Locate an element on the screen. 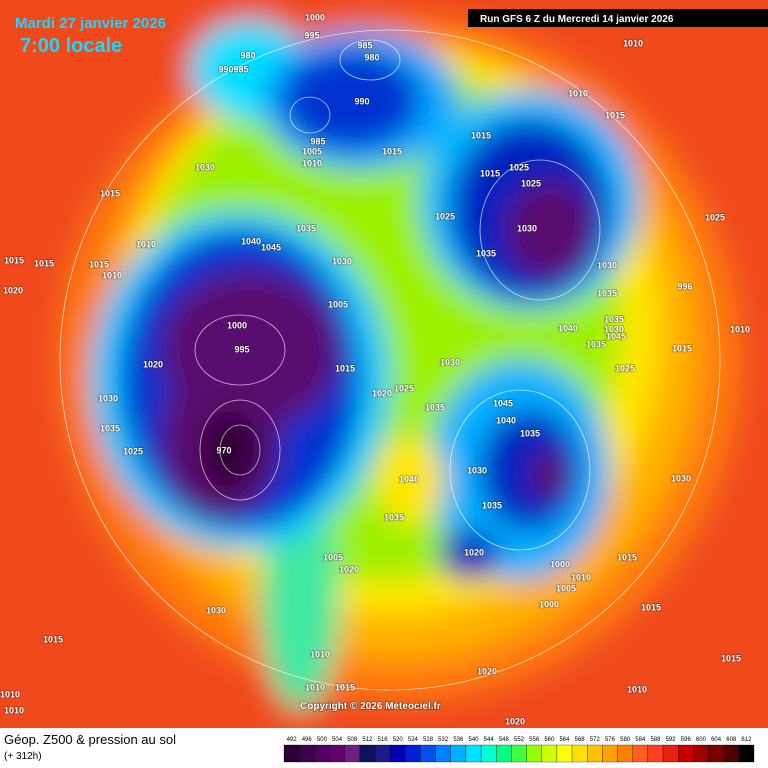 The image size is (768, 768). scale-label: 560 is located at coordinates (549, 740).